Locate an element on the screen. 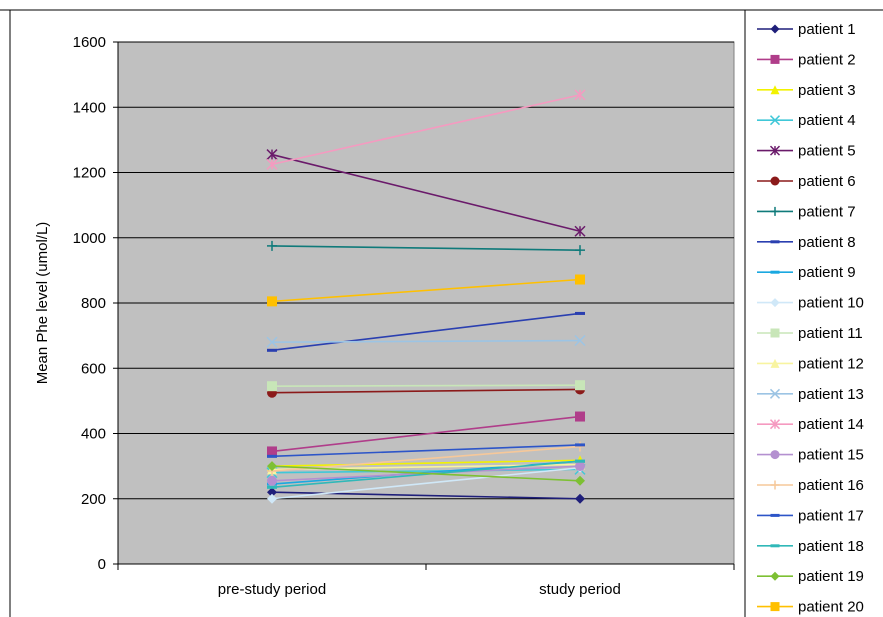 Image resolution: width=883 pixels, height=617 pixels. legend-label: patient 15 is located at coordinates (831, 455).